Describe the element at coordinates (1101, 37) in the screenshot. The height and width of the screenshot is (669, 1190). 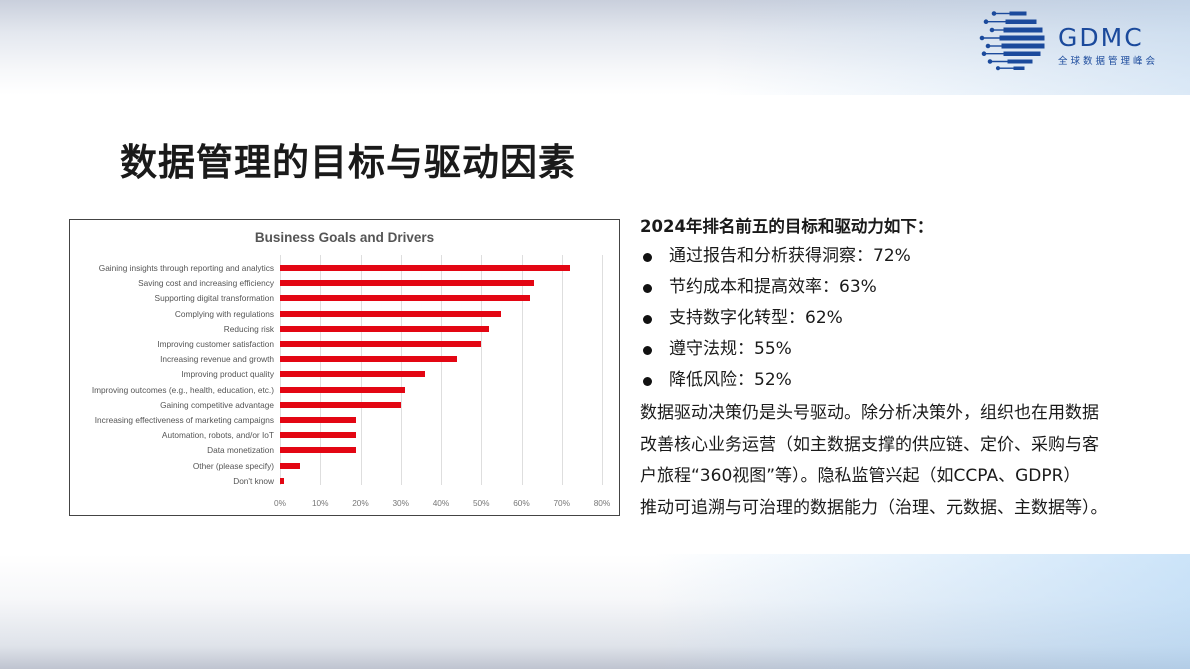
I see `logo-wordmark: GDMC` at that location.